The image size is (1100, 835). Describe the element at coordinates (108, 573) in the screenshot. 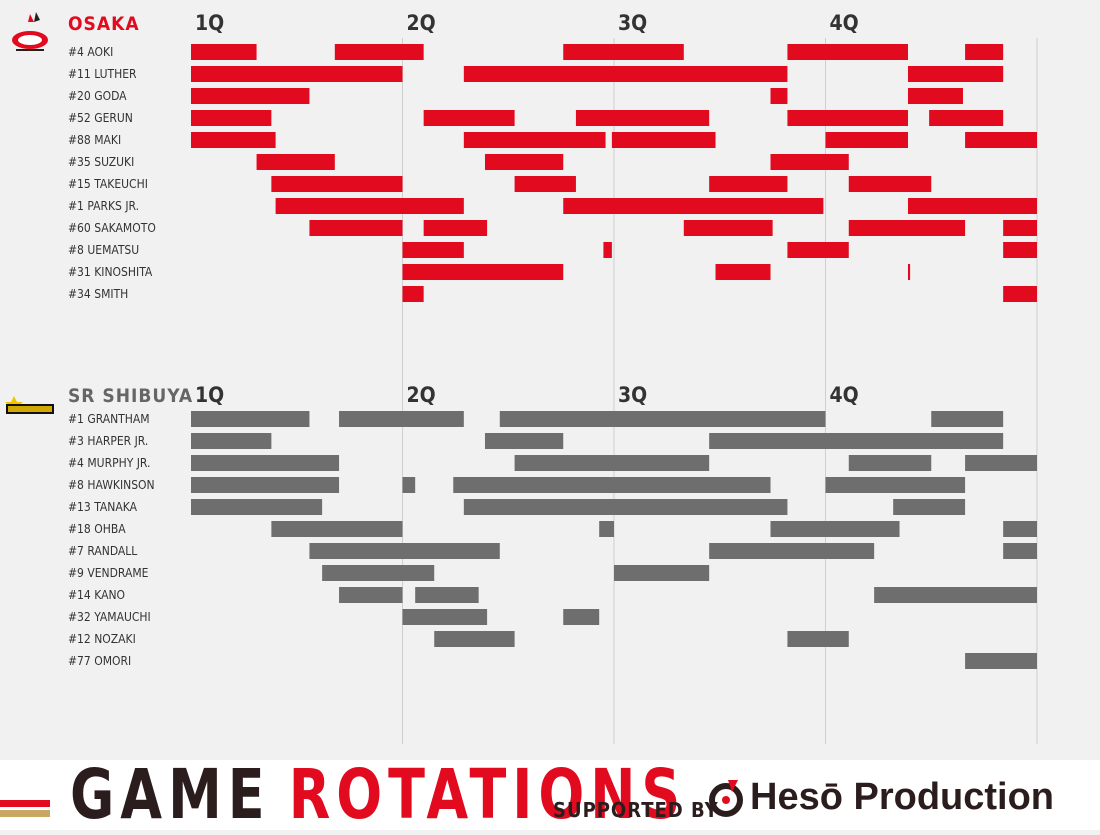

I see `player-label: #9 VENDRAME` at that location.